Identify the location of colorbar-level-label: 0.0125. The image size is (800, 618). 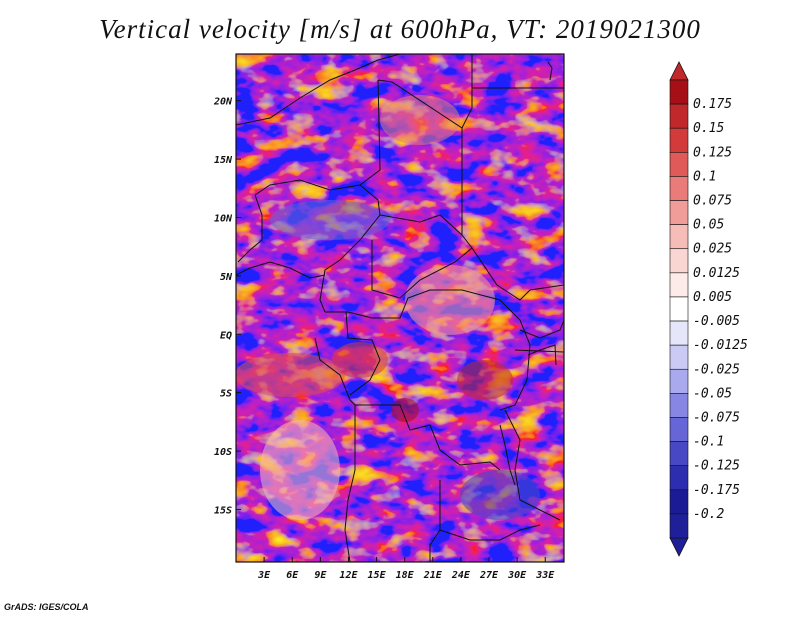
(716, 273).